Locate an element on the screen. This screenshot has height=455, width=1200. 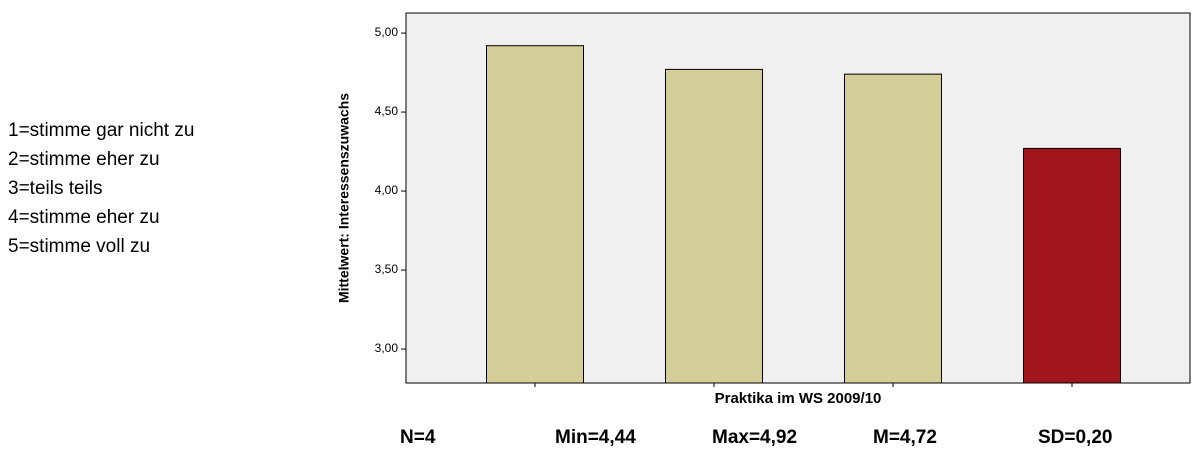
stat: Max=4,92 is located at coordinates (754, 437).